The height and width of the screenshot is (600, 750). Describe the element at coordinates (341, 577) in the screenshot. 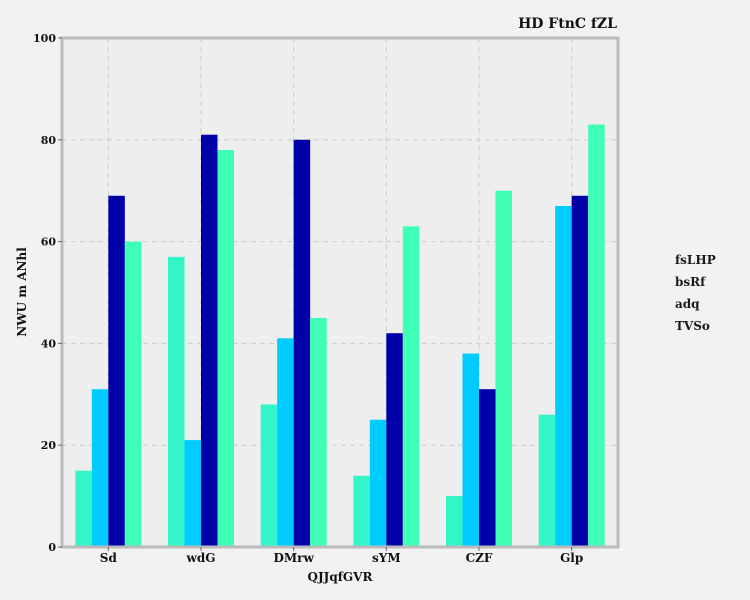

I see `x-axis-label: QJJqfGVR` at that location.